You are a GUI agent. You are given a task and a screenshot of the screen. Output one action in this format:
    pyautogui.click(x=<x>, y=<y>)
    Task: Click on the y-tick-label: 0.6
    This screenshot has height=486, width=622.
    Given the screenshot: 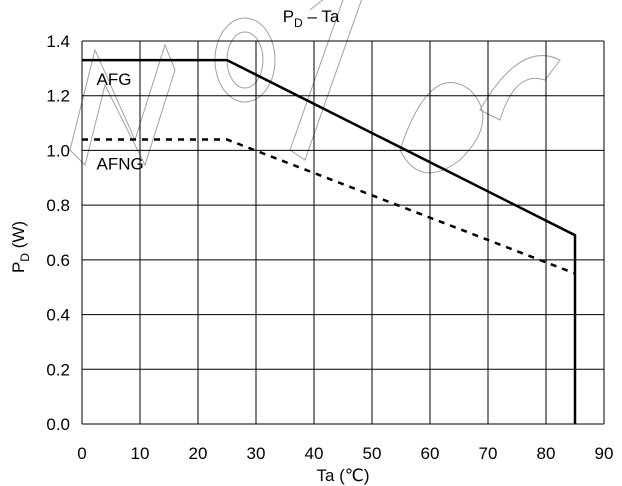 What is the action you would take?
    pyautogui.click(x=58, y=260)
    